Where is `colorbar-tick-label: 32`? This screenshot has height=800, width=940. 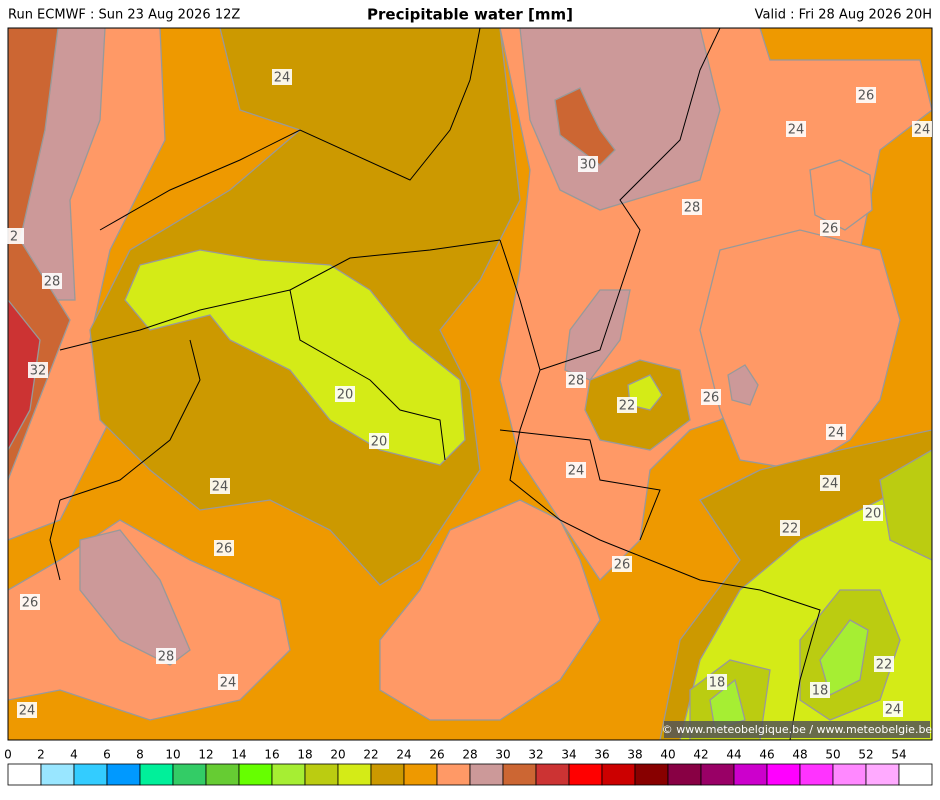 colorbar-tick-label: 32 is located at coordinates (535, 755).